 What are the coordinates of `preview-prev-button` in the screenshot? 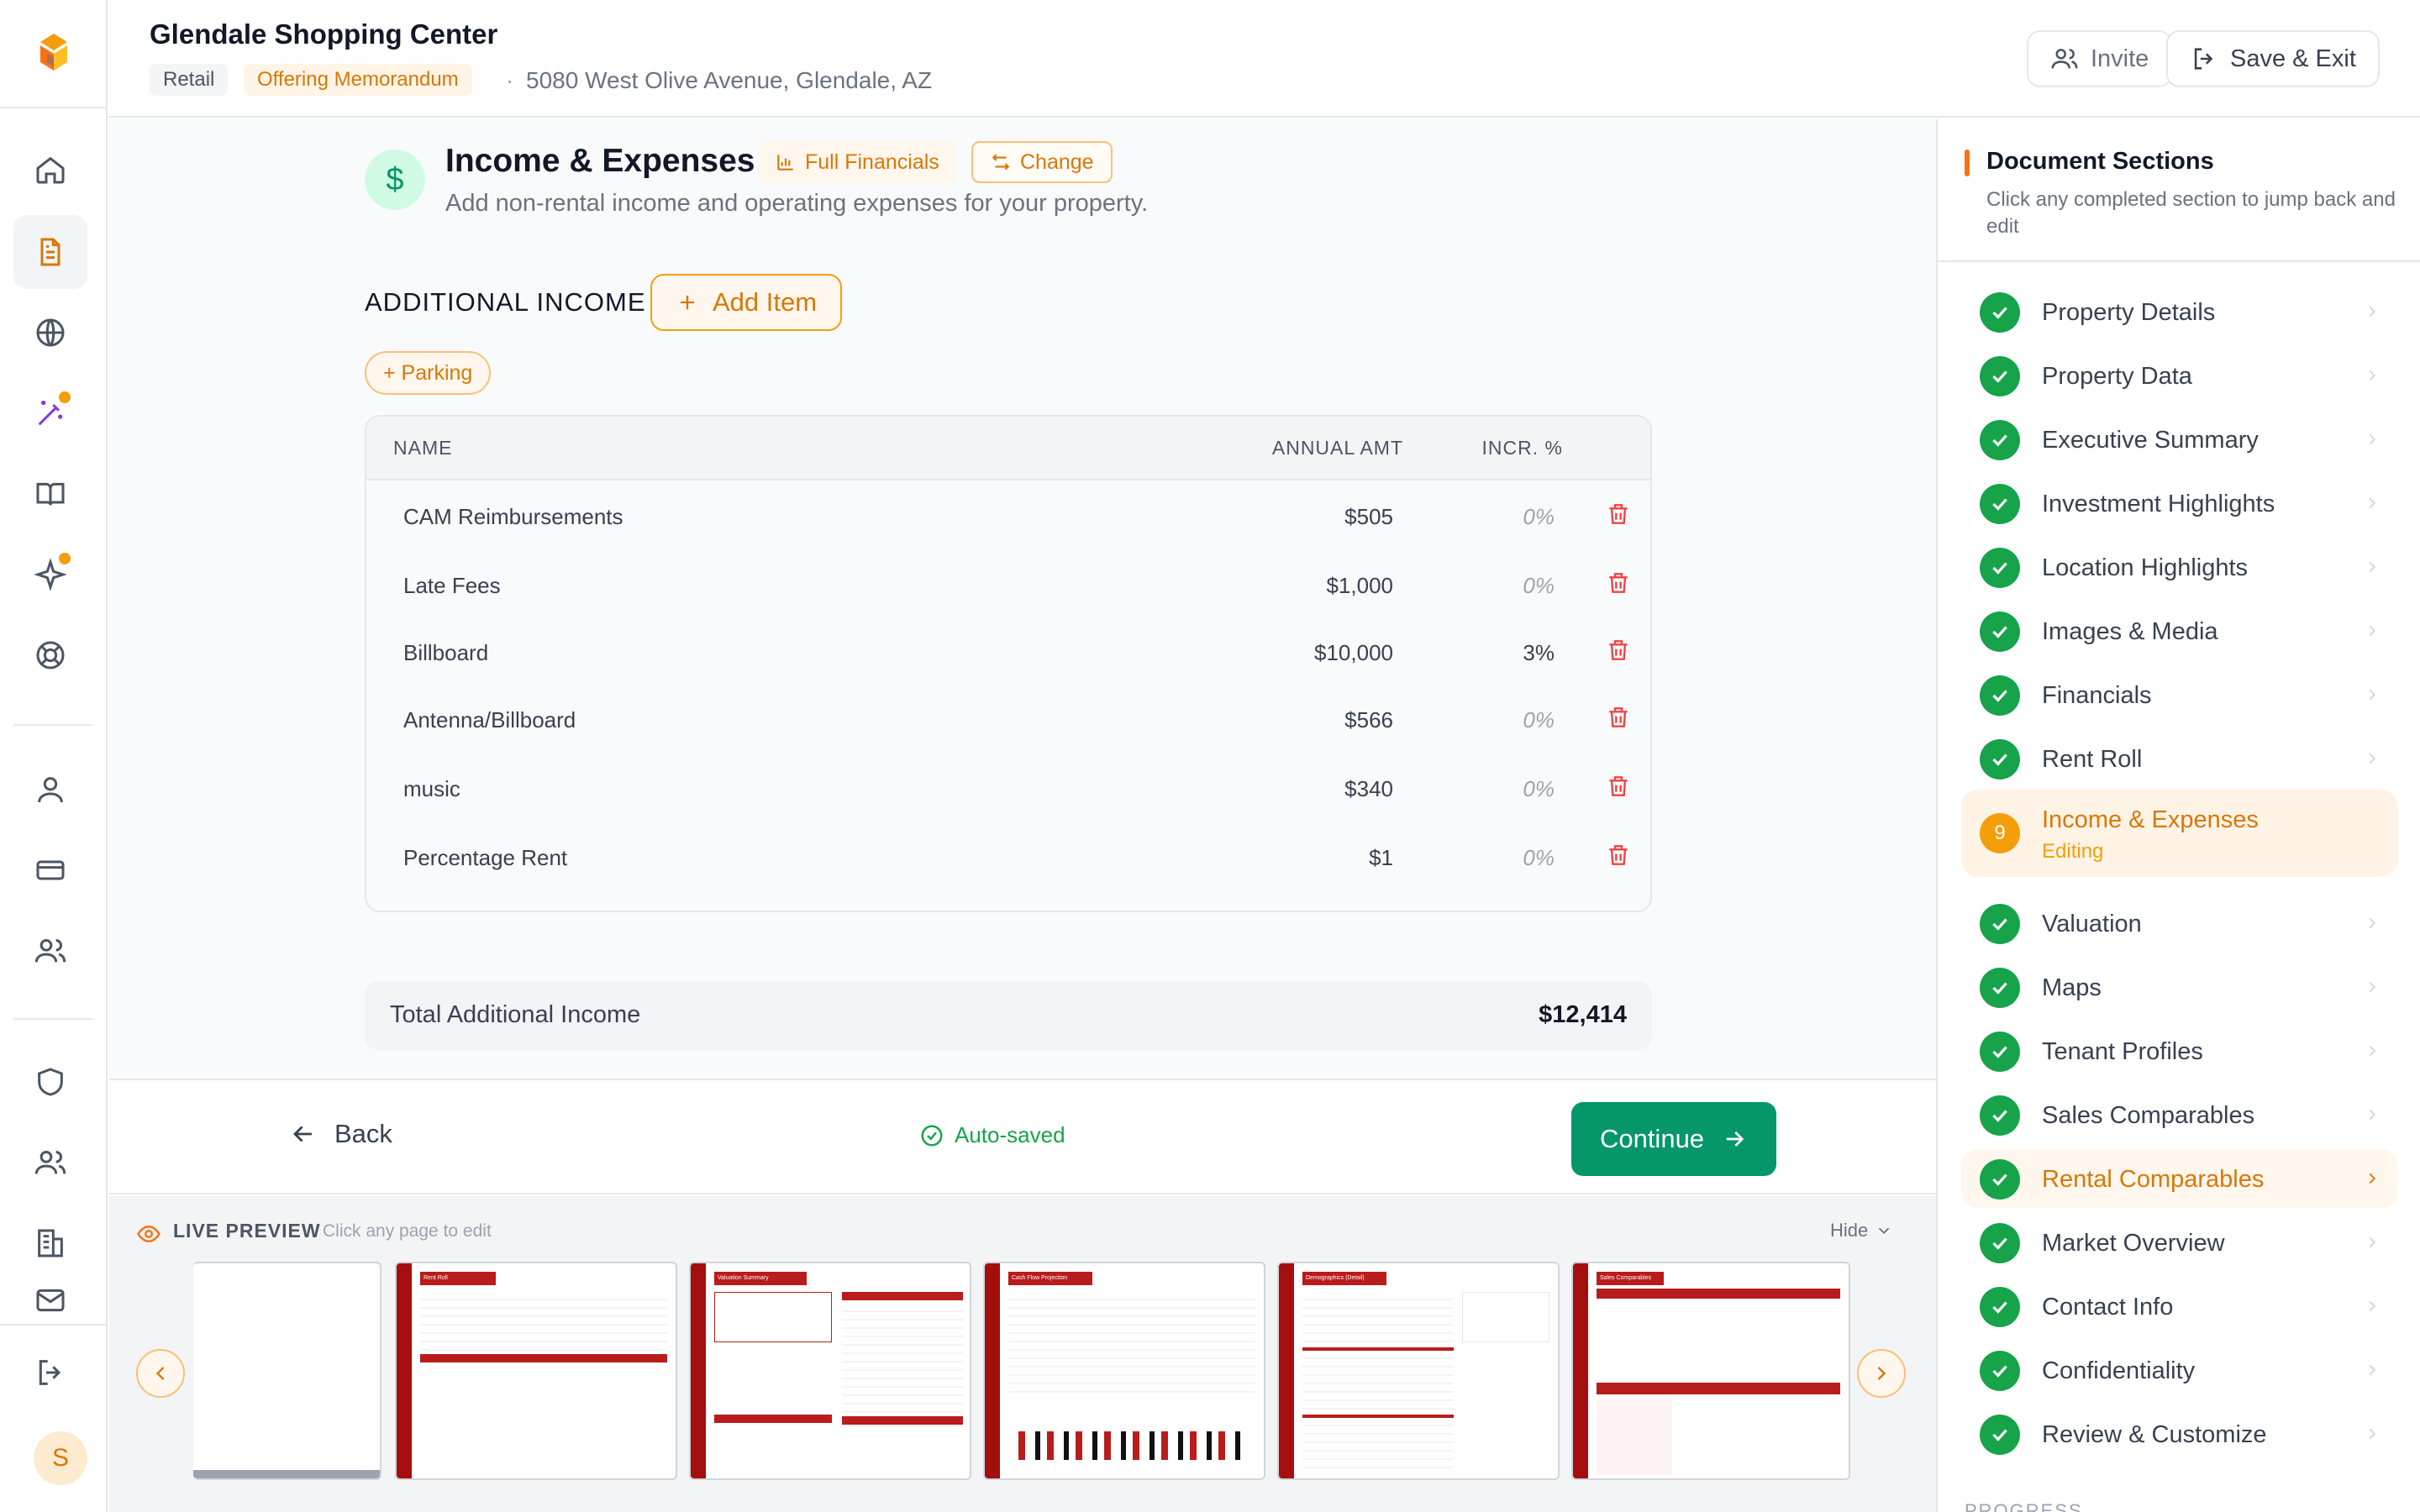 It's located at (161, 1373).